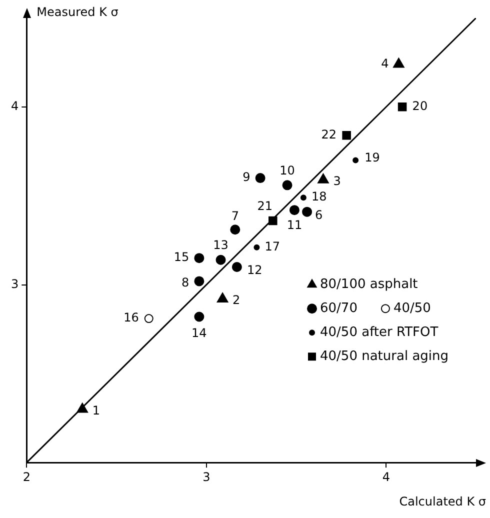  What do you see at coordinates (236, 300) in the screenshot?
I see `annotation: 2` at bounding box center [236, 300].